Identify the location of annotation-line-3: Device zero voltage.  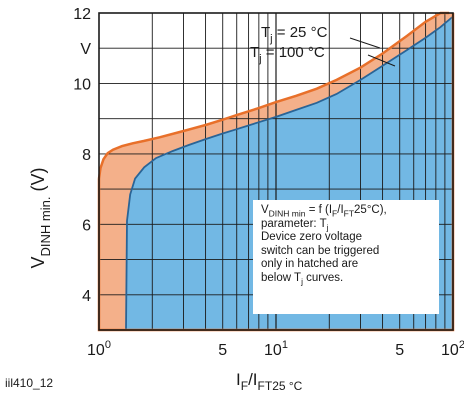
(311, 237).